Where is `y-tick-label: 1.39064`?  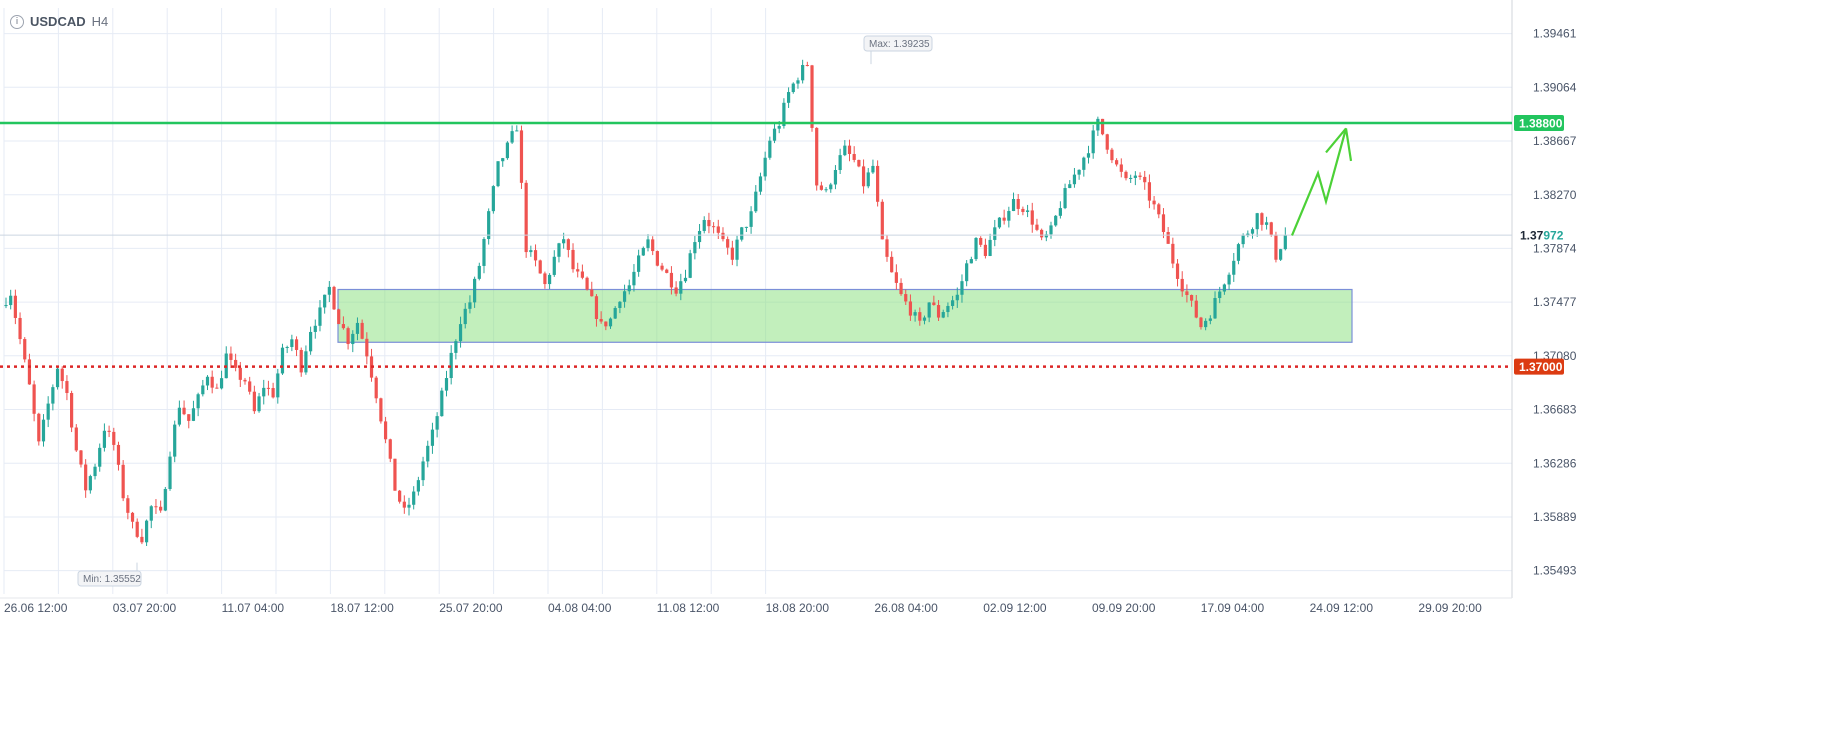
y-tick-label: 1.39064 is located at coordinates (1555, 87).